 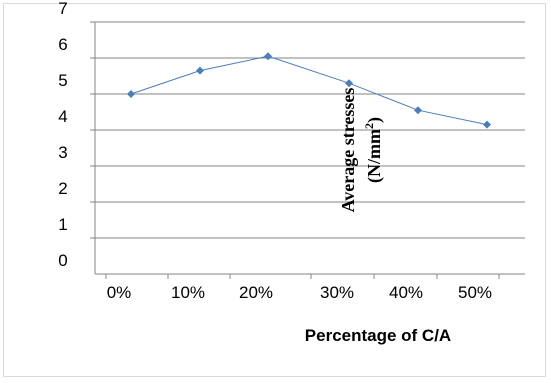 What do you see at coordinates (62, 9) in the screenshot?
I see `y-tick-label: 7` at bounding box center [62, 9].